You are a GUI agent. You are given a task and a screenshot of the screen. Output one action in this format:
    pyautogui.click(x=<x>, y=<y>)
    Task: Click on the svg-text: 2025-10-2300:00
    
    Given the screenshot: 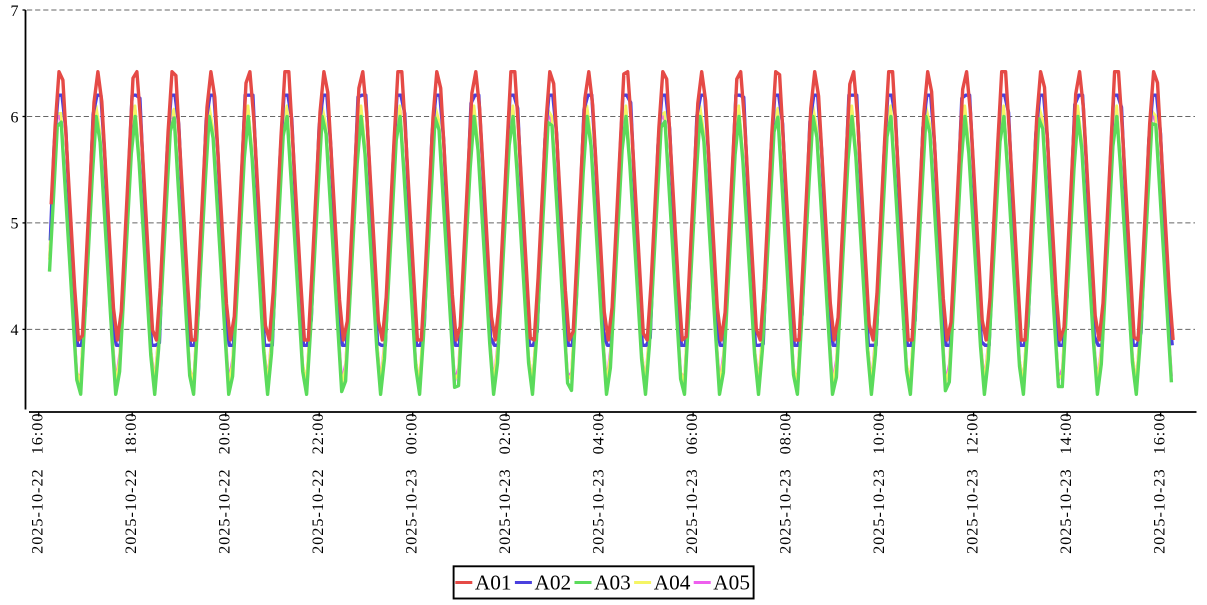 What is the action you would take?
    pyautogui.click(x=412, y=483)
    